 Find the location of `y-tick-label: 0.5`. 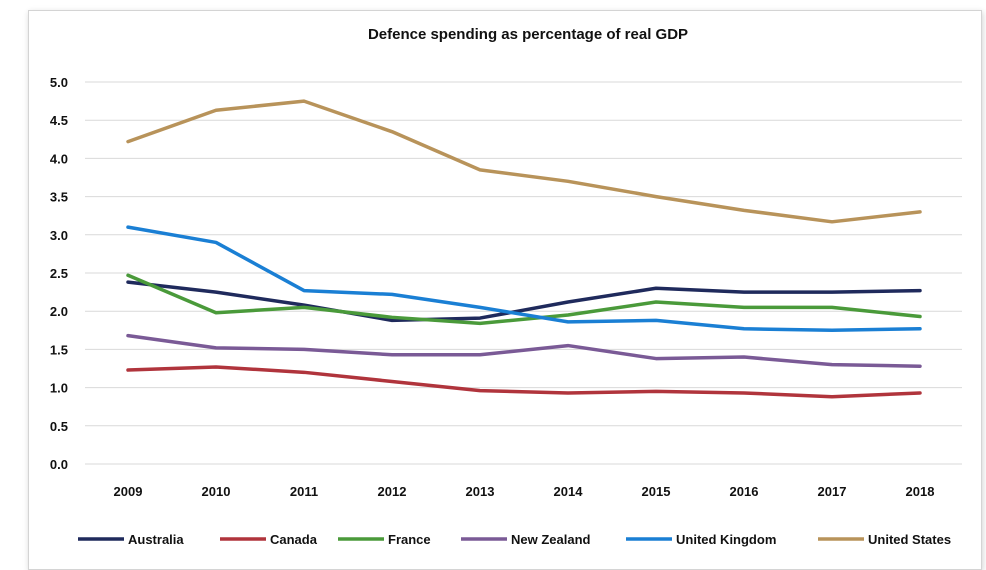

y-tick-label: 0.5 is located at coordinates (59, 426).